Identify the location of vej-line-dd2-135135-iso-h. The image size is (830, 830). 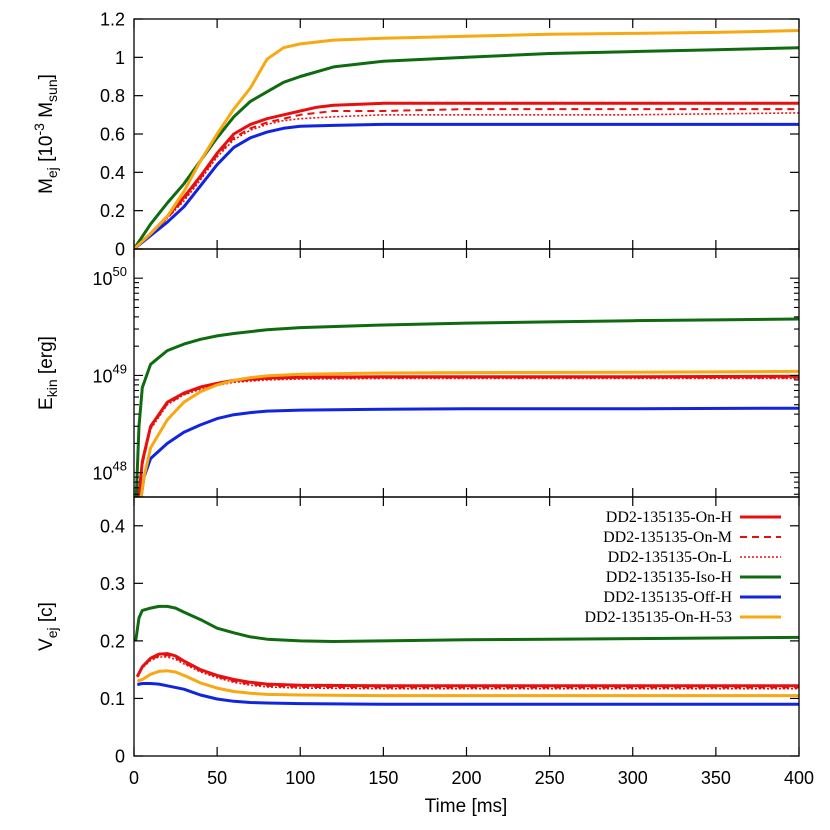
(466, 623).